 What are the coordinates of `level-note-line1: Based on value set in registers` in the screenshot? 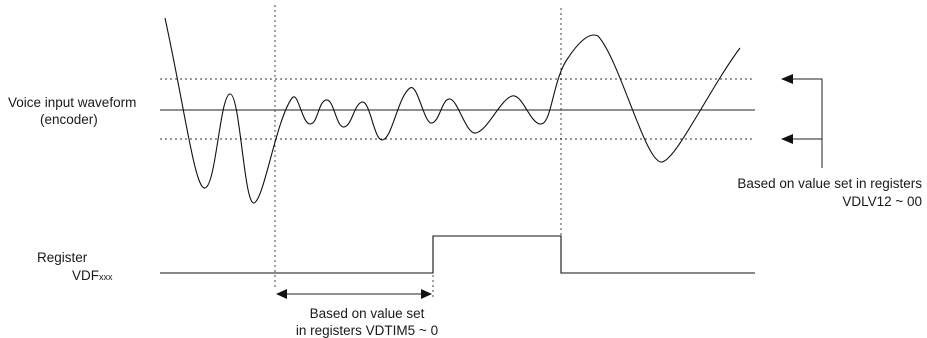 It's located at (829, 183).